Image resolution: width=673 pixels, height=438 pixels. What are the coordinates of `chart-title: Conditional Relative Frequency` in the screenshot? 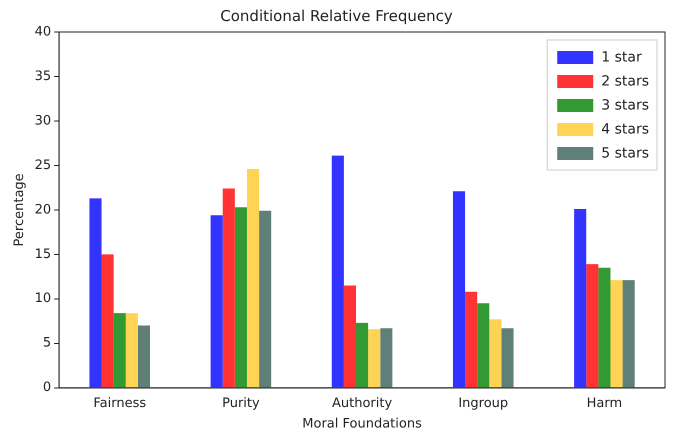 It's located at (336, 15).